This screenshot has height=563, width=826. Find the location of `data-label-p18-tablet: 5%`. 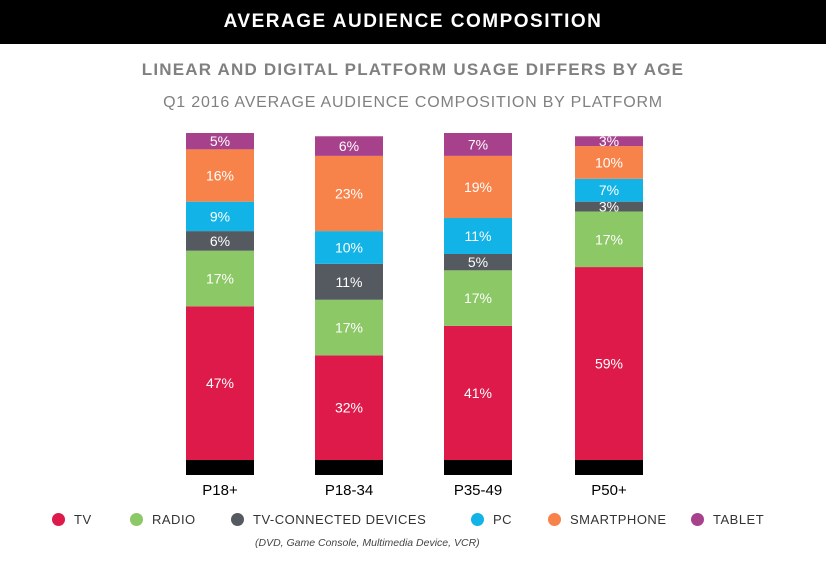

data-label-p18-tablet: 5% is located at coordinates (220, 141).